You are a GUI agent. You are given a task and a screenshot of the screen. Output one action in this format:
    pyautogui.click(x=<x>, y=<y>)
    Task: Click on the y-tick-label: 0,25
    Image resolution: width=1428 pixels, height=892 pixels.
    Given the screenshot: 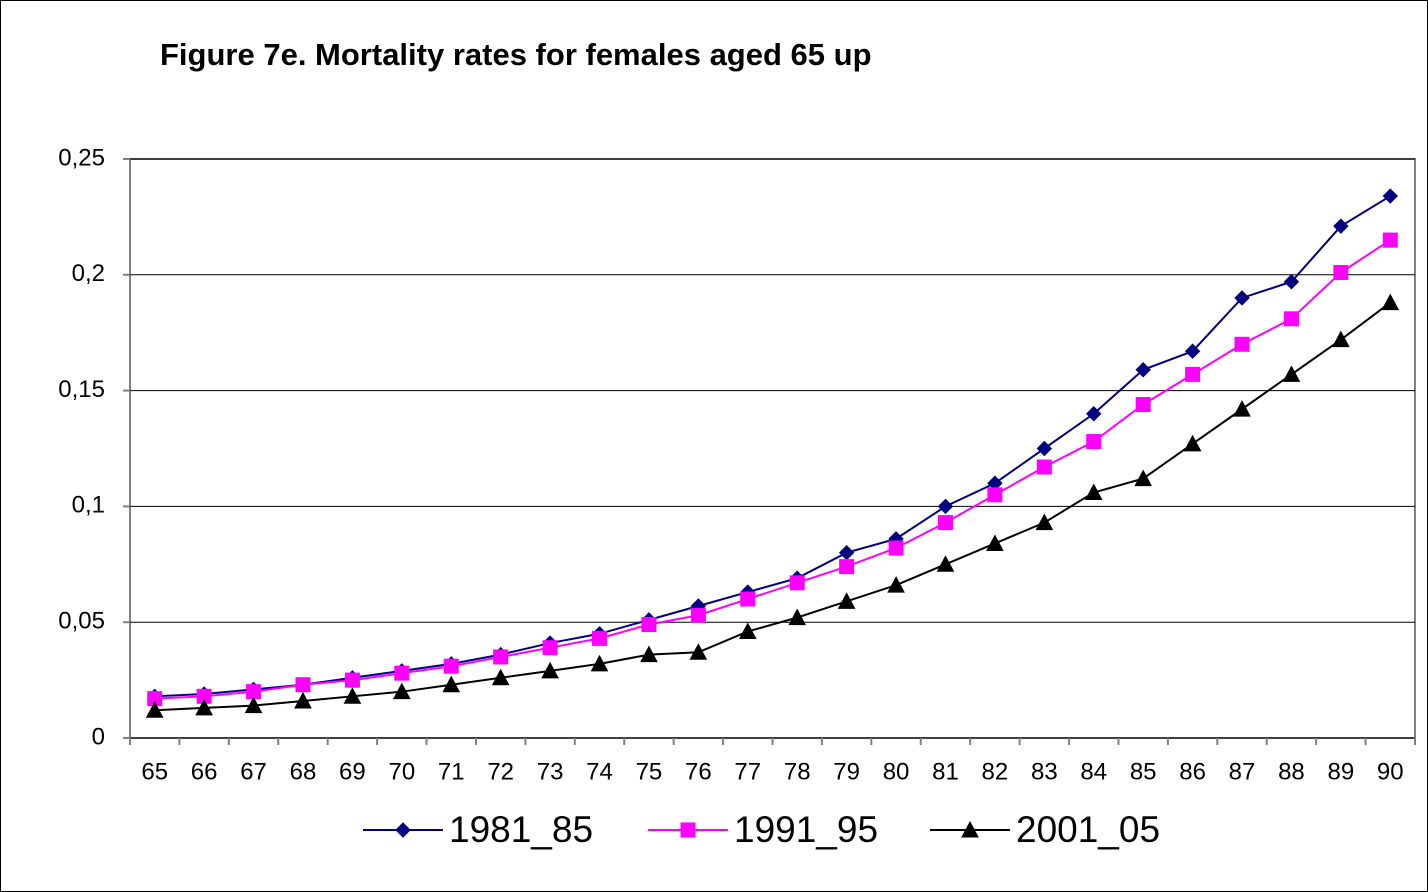 What is the action you would take?
    pyautogui.click(x=81, y=157)
    